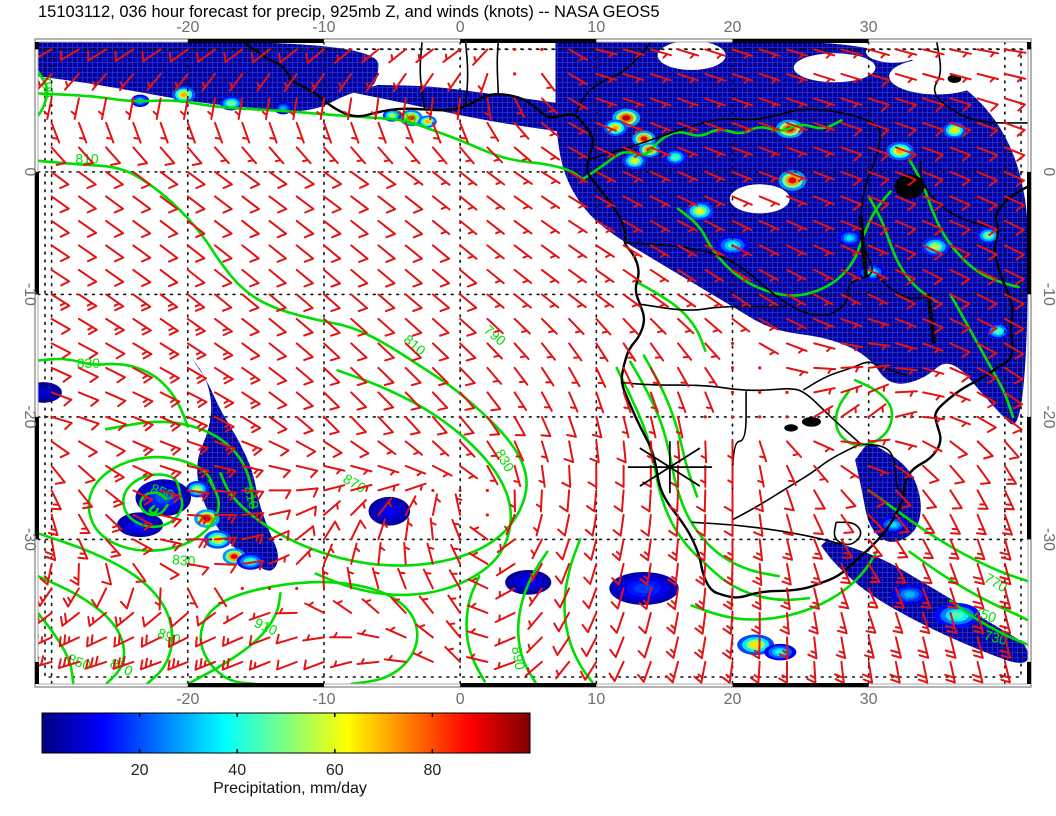 This screenshot has width=1056, height=816. Describe the element at coordinates (433, 770) in the screenshot. I see `colorbar-tick-label: 80` at that location.